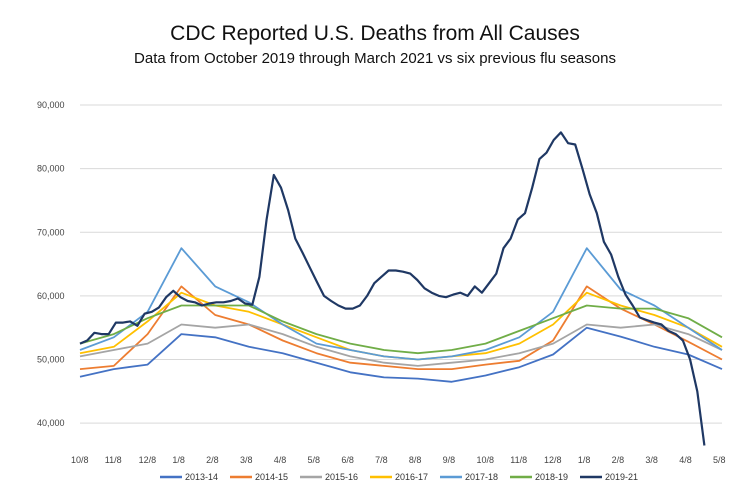 This screenshot has height=501, width=750. What do you see at coordinates (51, 423) in the screenshot?
I see `y-tick-label: 40,000` at bounding box center [51, 423].